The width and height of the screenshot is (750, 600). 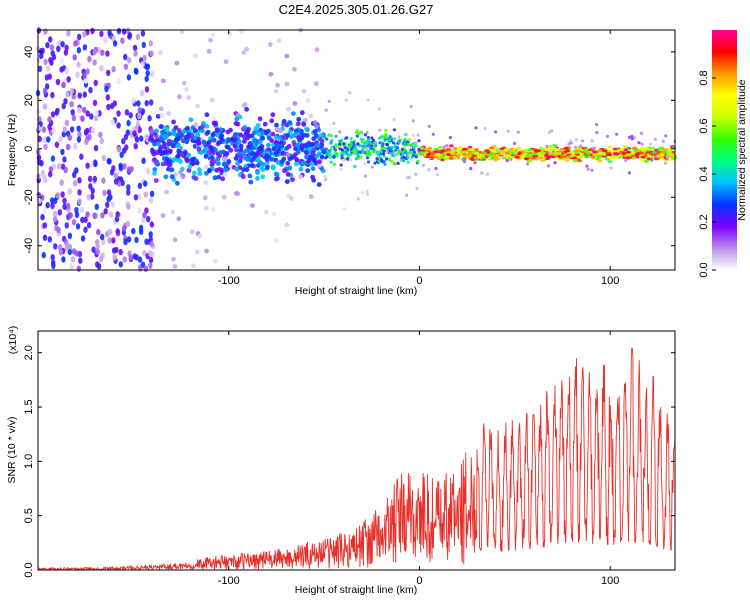 I want to click on colorbar-tick-label: 0.8, so click(x=704, y=77).